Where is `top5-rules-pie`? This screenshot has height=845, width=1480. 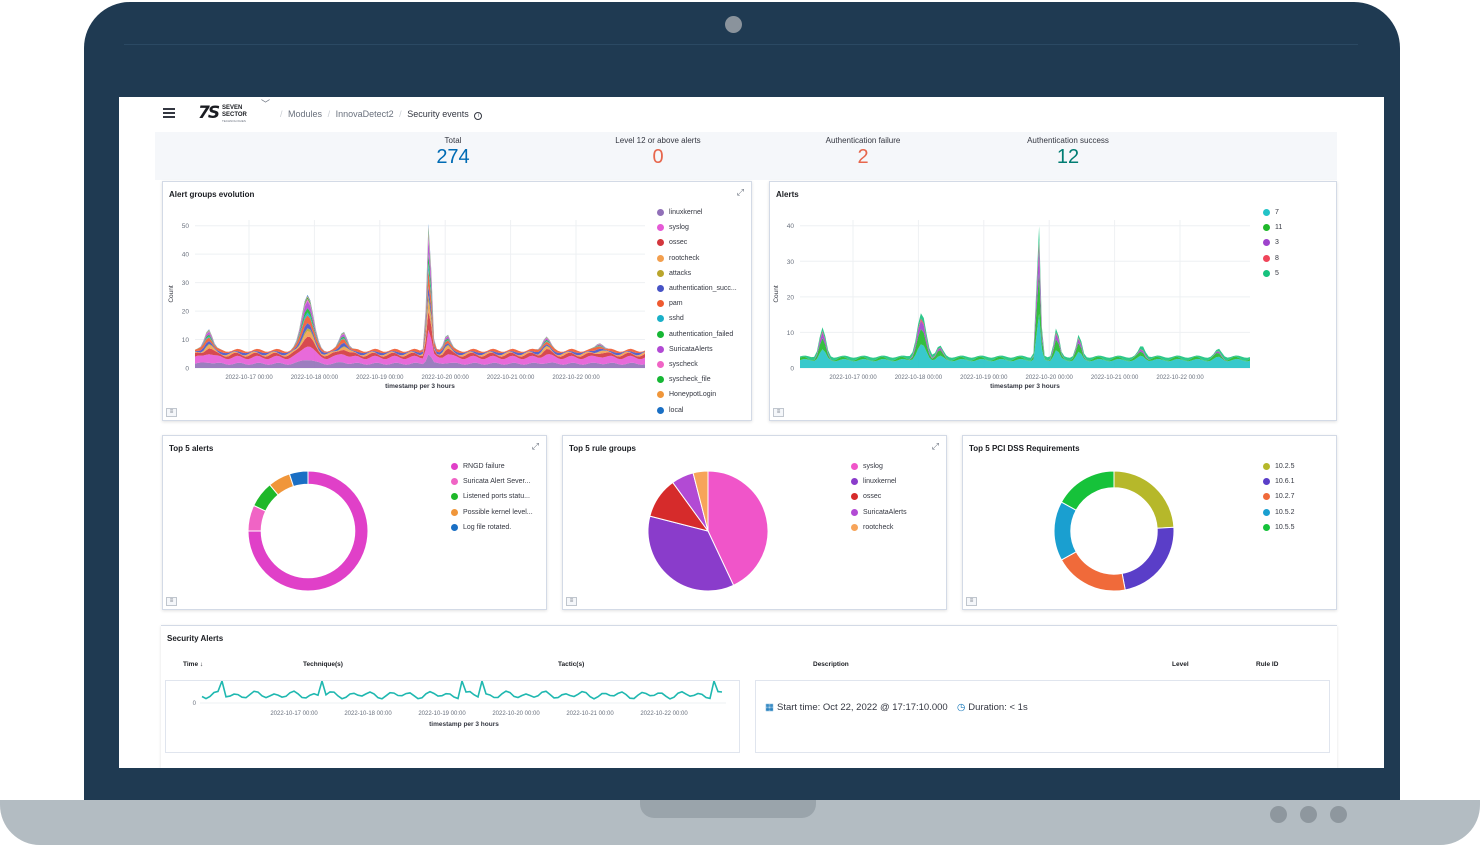
top5-rules-pie is located at coordinates (708, 531).